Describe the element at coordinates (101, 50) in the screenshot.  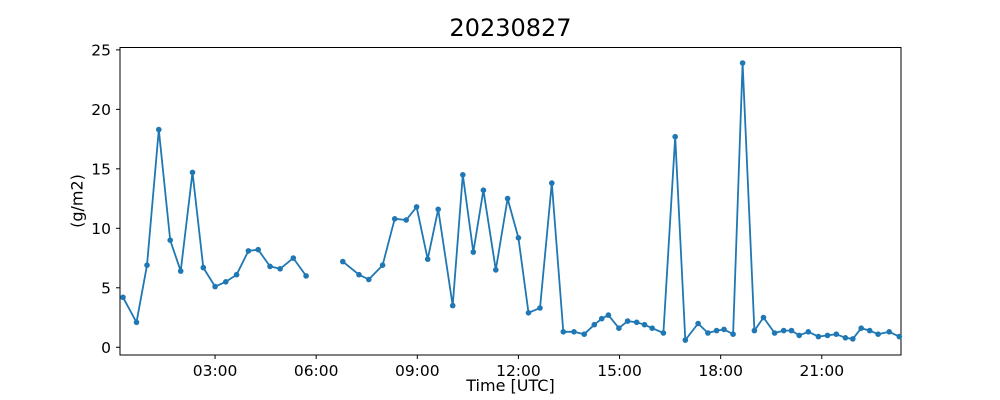
I see `y-tick-label: 25` at that location.